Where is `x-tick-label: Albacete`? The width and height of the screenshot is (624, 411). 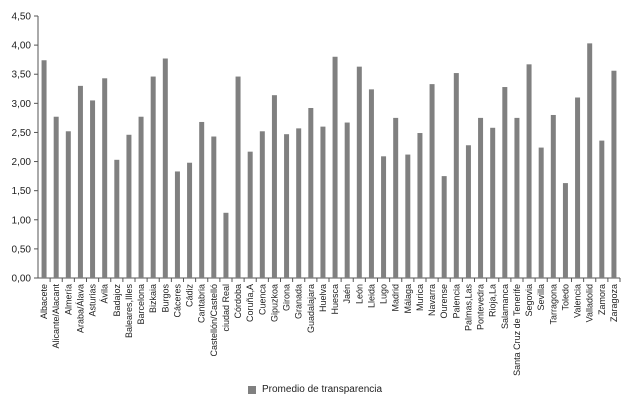 x-tick-label: Albacete is located at coordinates (44, 301).